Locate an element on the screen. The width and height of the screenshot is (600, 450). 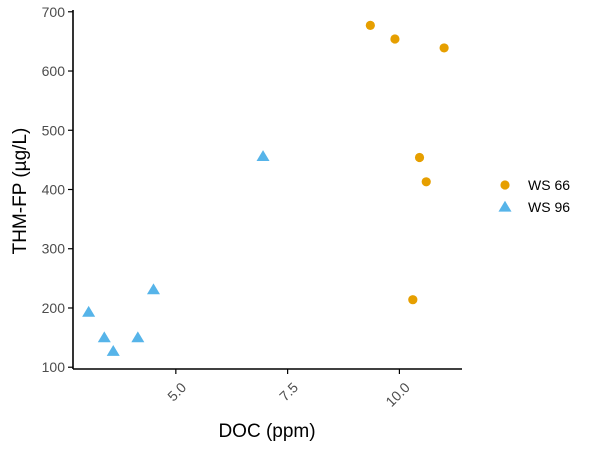
x-tick-label: 5.0 is located at coordinates (176, 391).